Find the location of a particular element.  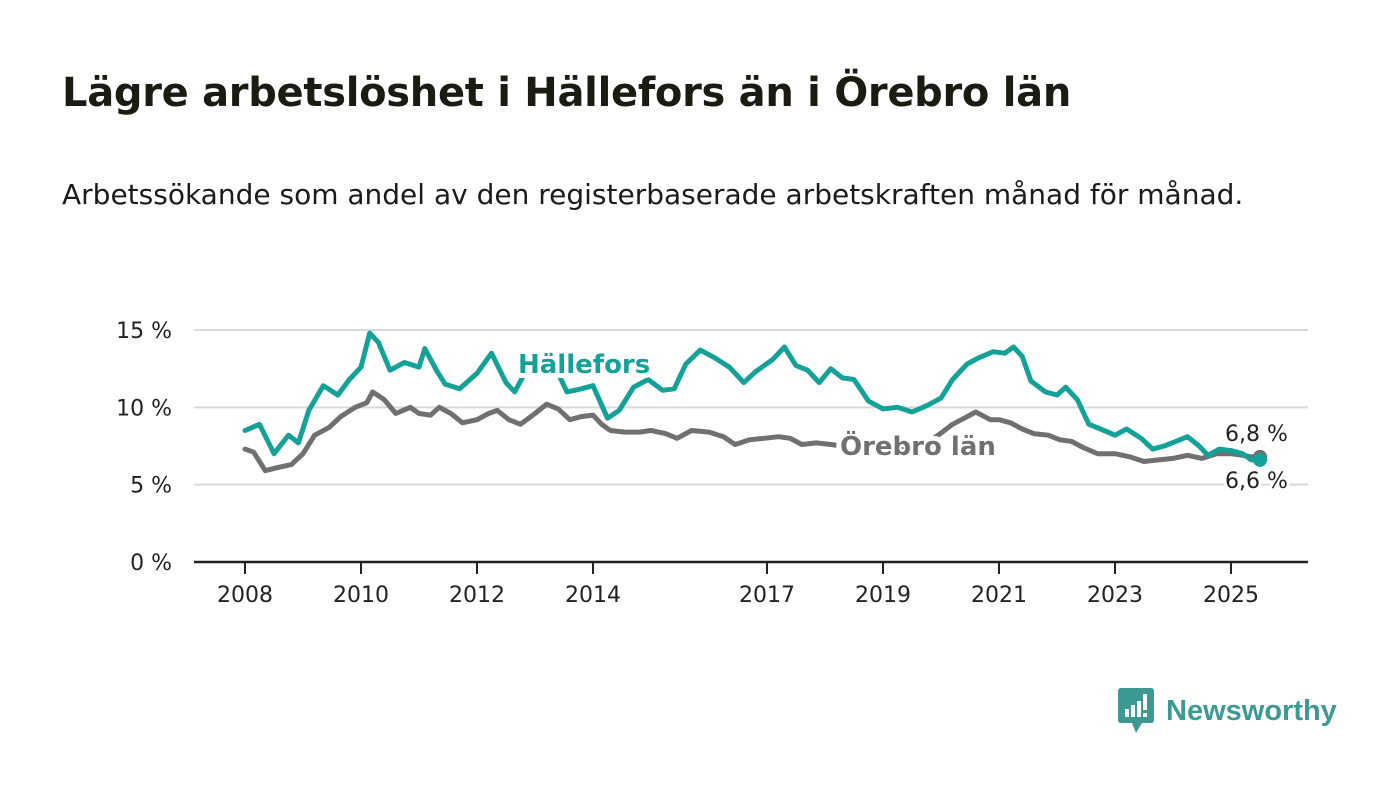

series-labels: Hällefors Örebro län 6,8 % 6,6 % is located at coordinates (902, 421).